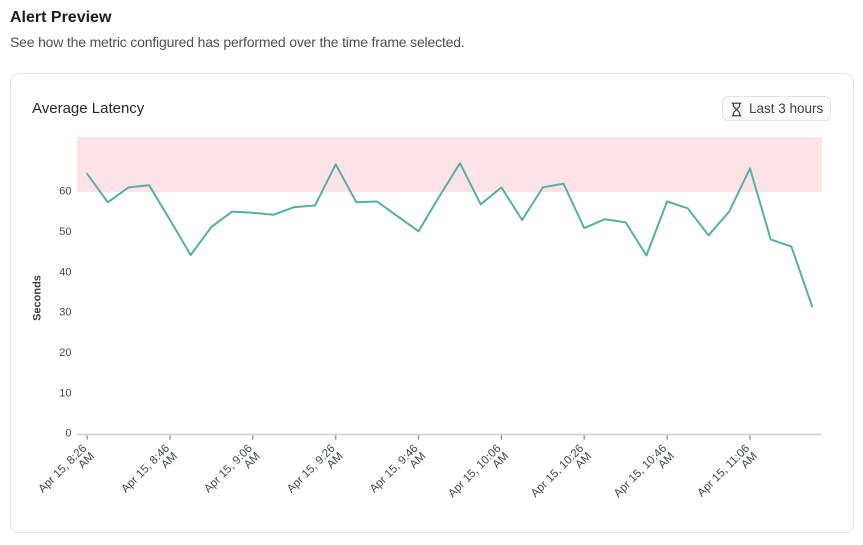  I want to click on svg-text: Apr 15, 9:06, so click(228, 469).